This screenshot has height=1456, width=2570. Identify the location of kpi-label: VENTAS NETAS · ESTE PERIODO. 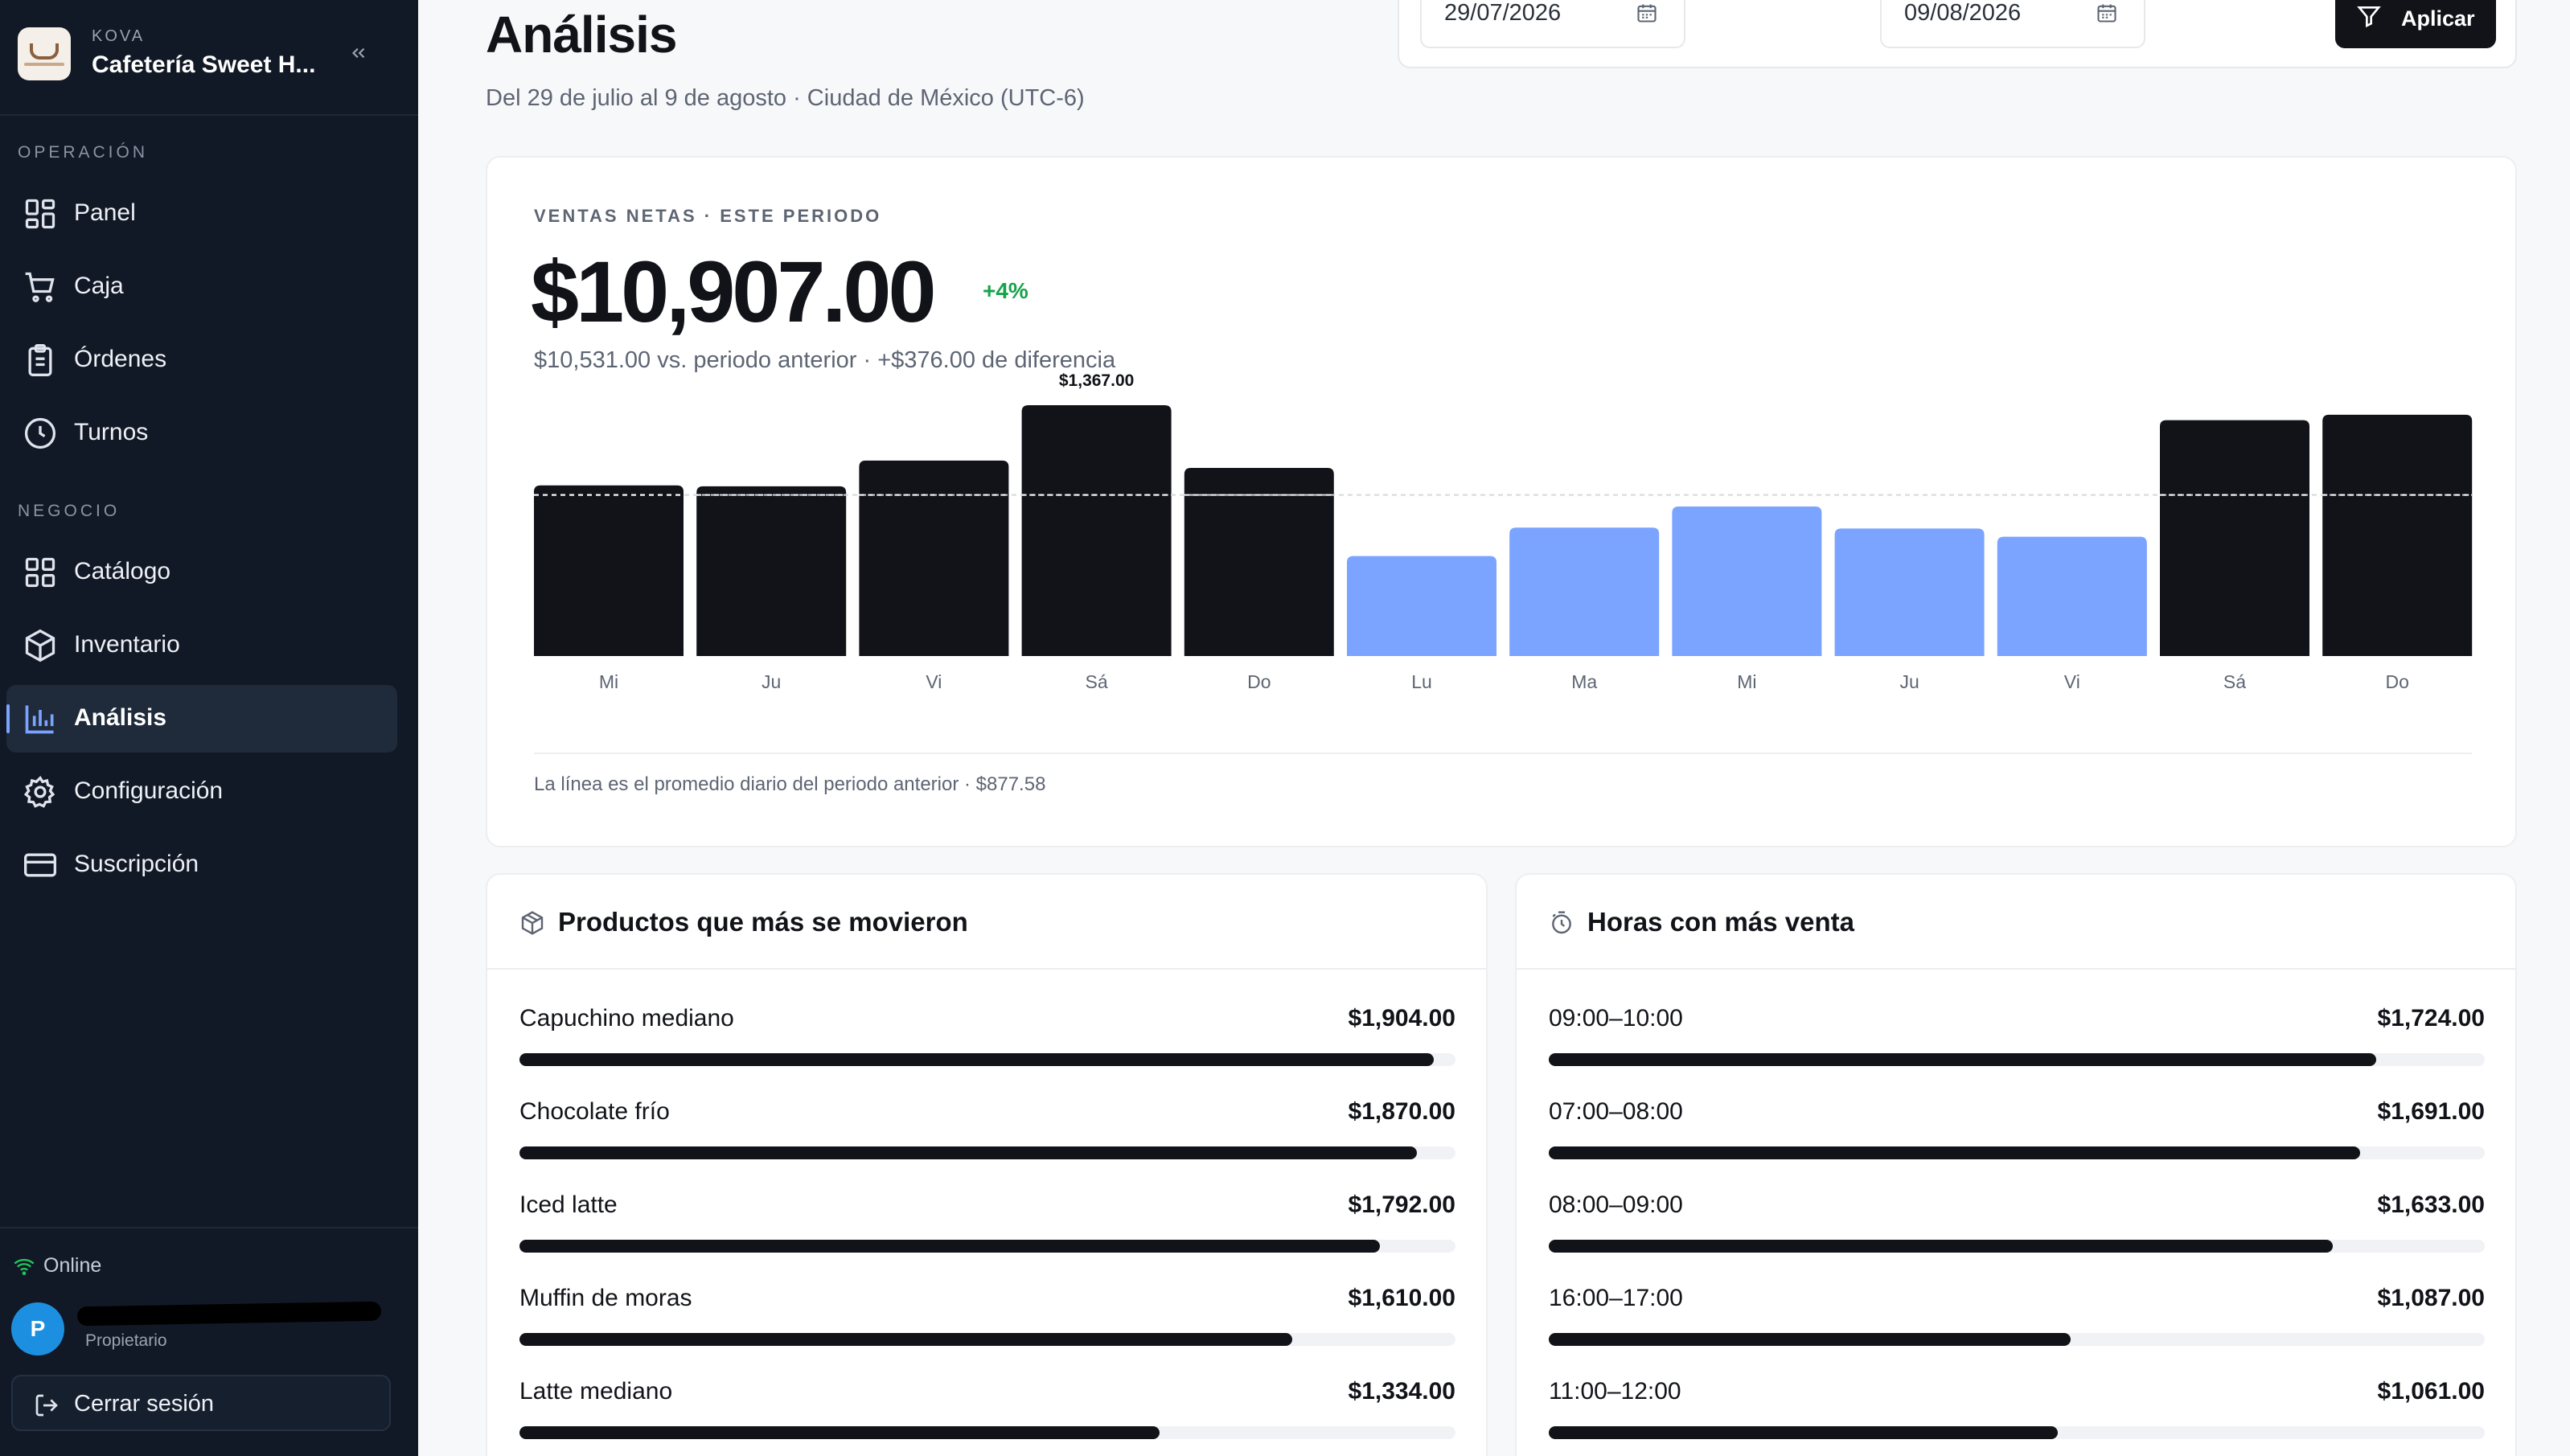
(708, 216).